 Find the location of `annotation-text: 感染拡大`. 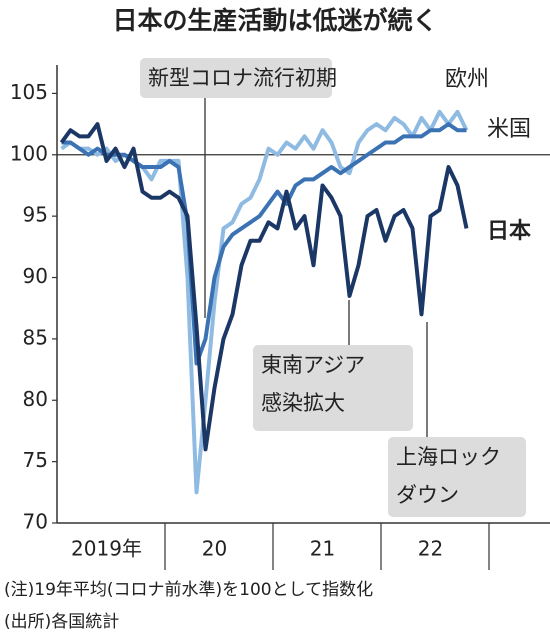

annotation-text: 感染拡大 is located at coordinates (303, 403).